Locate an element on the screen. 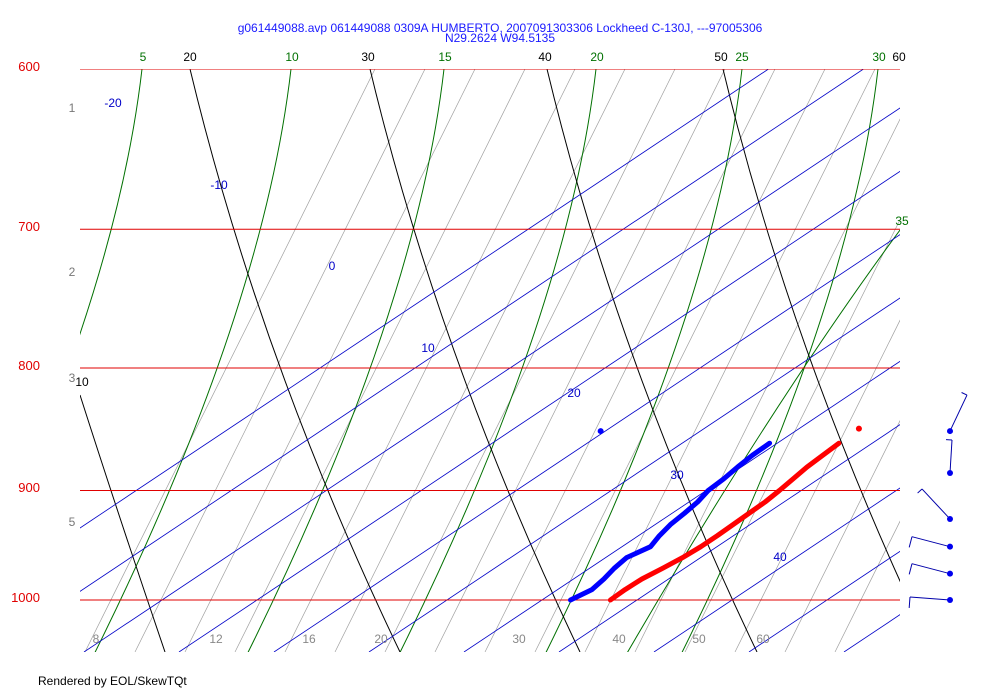 The image size is (1000, 700). isotherm-label: 0 is located at coordinates (332, 266).